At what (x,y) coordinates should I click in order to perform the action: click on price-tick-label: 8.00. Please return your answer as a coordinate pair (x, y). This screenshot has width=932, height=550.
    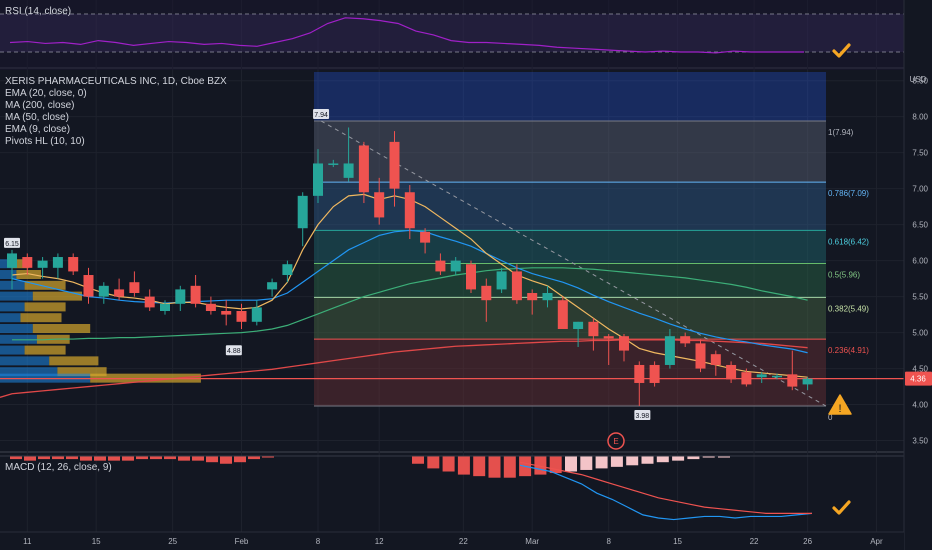
    Looking at the image, I should click on (920, 117).